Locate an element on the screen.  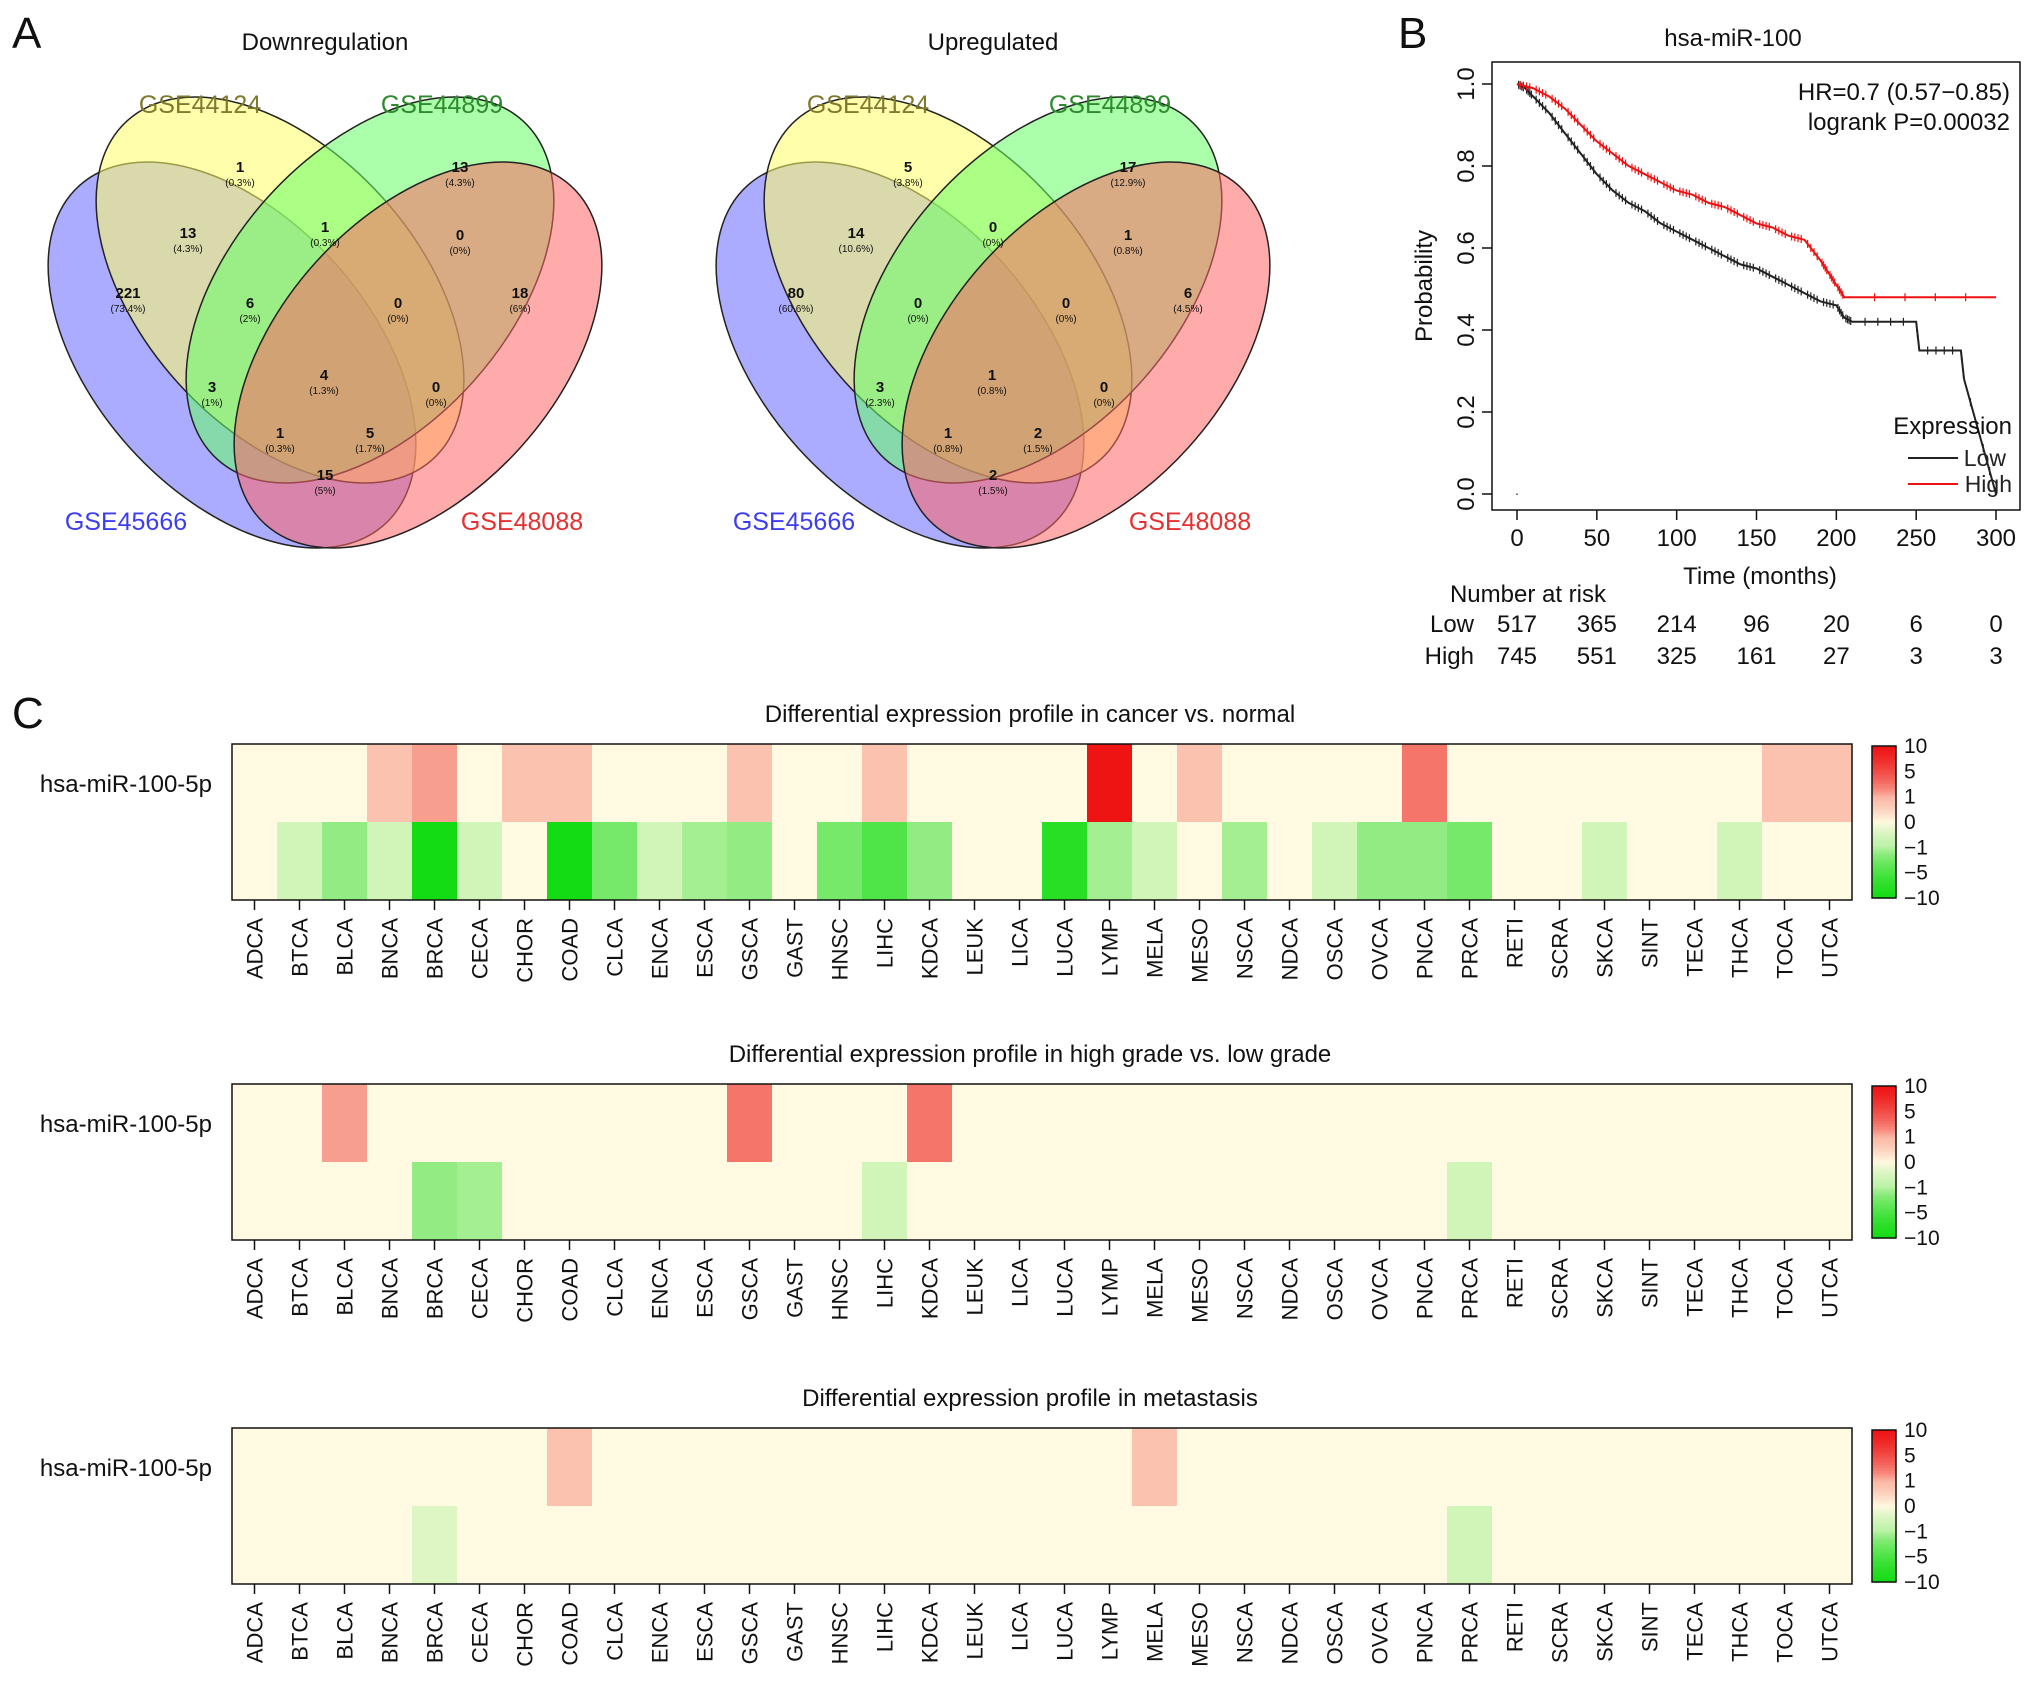
heatmap-cell-down-adca is located at coordinates (255, 1201).